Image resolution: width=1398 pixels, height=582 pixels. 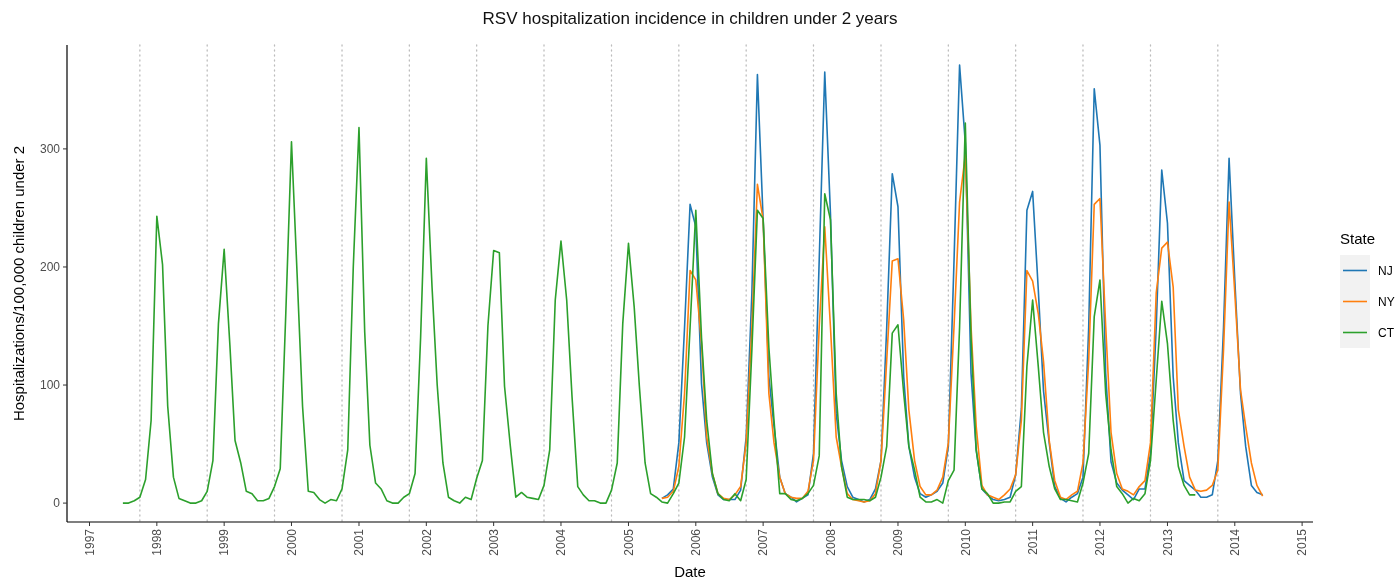 What do you see at coordinates (50, 149) in the screenshot?
I see `y-tick-label: 300` at bounding box center [50, 149].